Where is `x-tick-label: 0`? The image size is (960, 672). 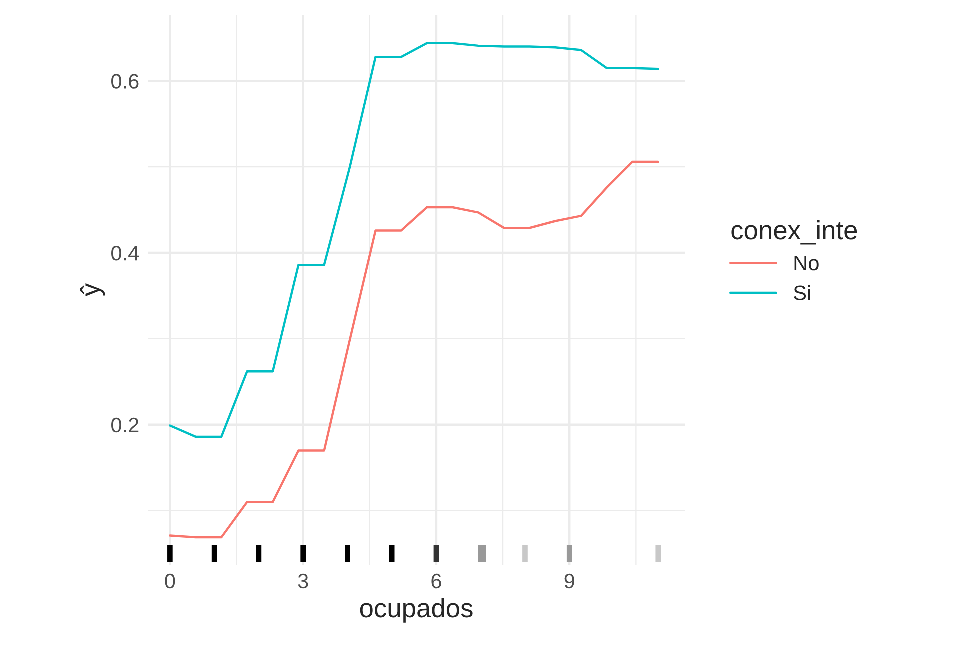
x-tick-label: 0 is located at coordinates (170, 581).